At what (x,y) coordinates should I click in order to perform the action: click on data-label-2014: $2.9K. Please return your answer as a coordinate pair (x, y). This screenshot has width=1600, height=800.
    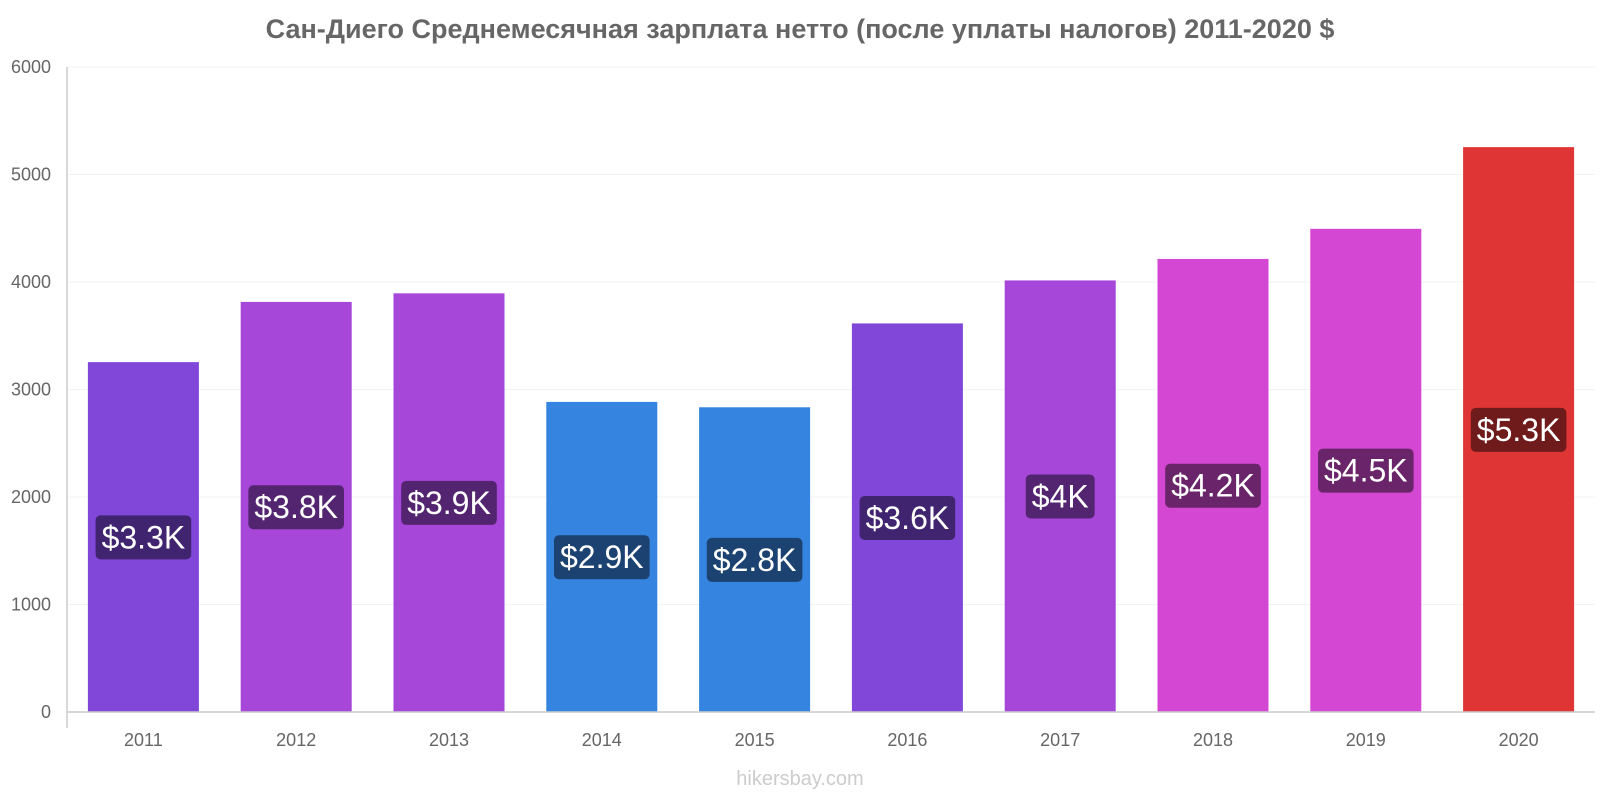
    Looking at the image, I should click on (601, 557).